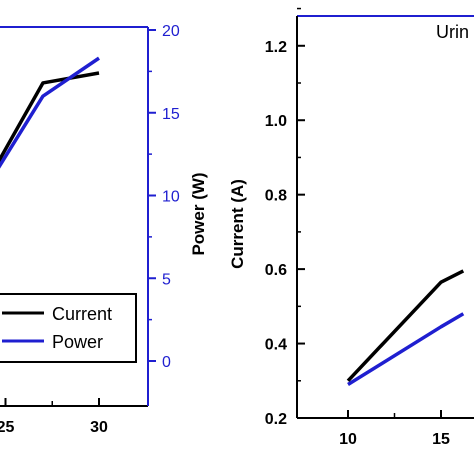 The height and width of the screenshot is (474, 474). What do you see at coordinates (285, 217) in the screenshot?
I see `current-axis-ticks: 0.2 0.4 0.6 0.8 1.0 1.2` at bounding box center [285, 217].